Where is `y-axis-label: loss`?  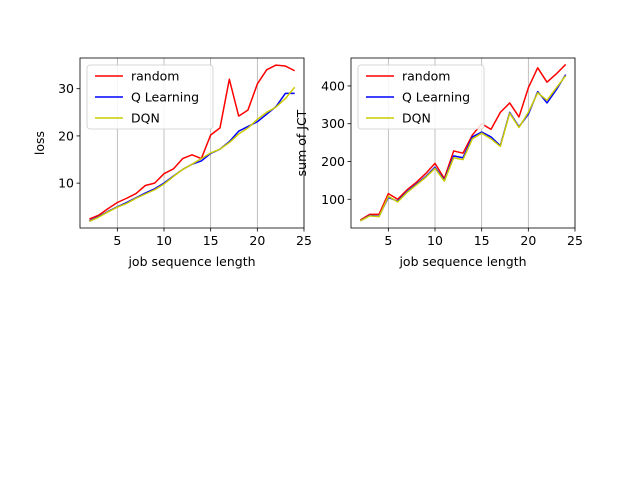 y-axis-label: loss is located at coordinates (39, 143).